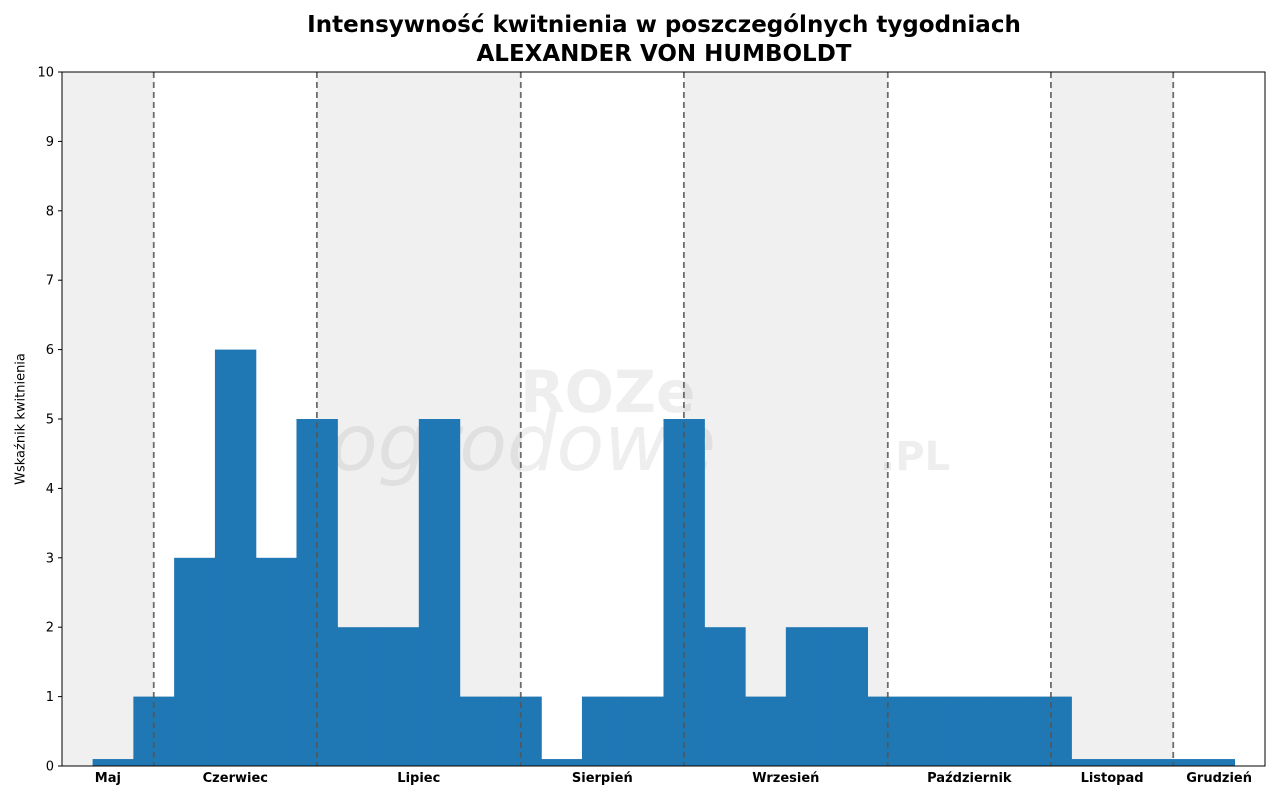 The width and height of the screenshot is (1280, 800). I want to click on watermark-line1: ROZe, so click(607, 392).